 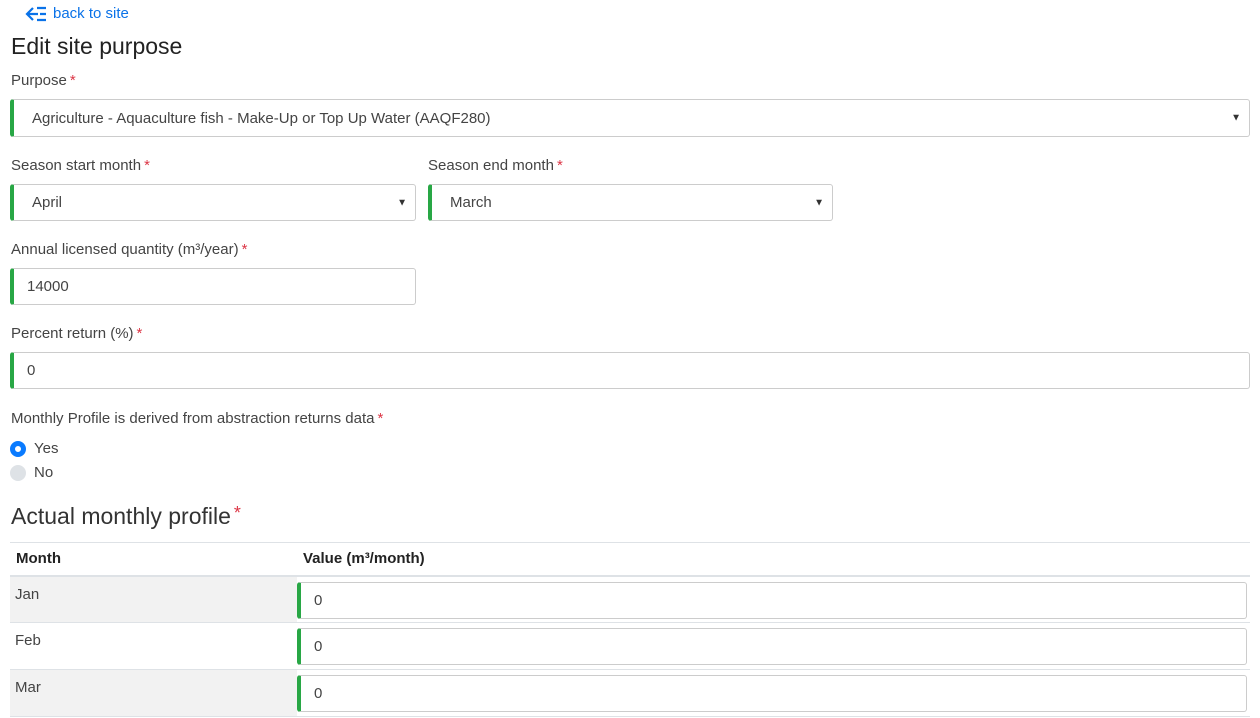 What do you see at coordinates (97, 46) in the screenshot?
I see `page-title: Edit site purpose` at bounding box center [97, 46].